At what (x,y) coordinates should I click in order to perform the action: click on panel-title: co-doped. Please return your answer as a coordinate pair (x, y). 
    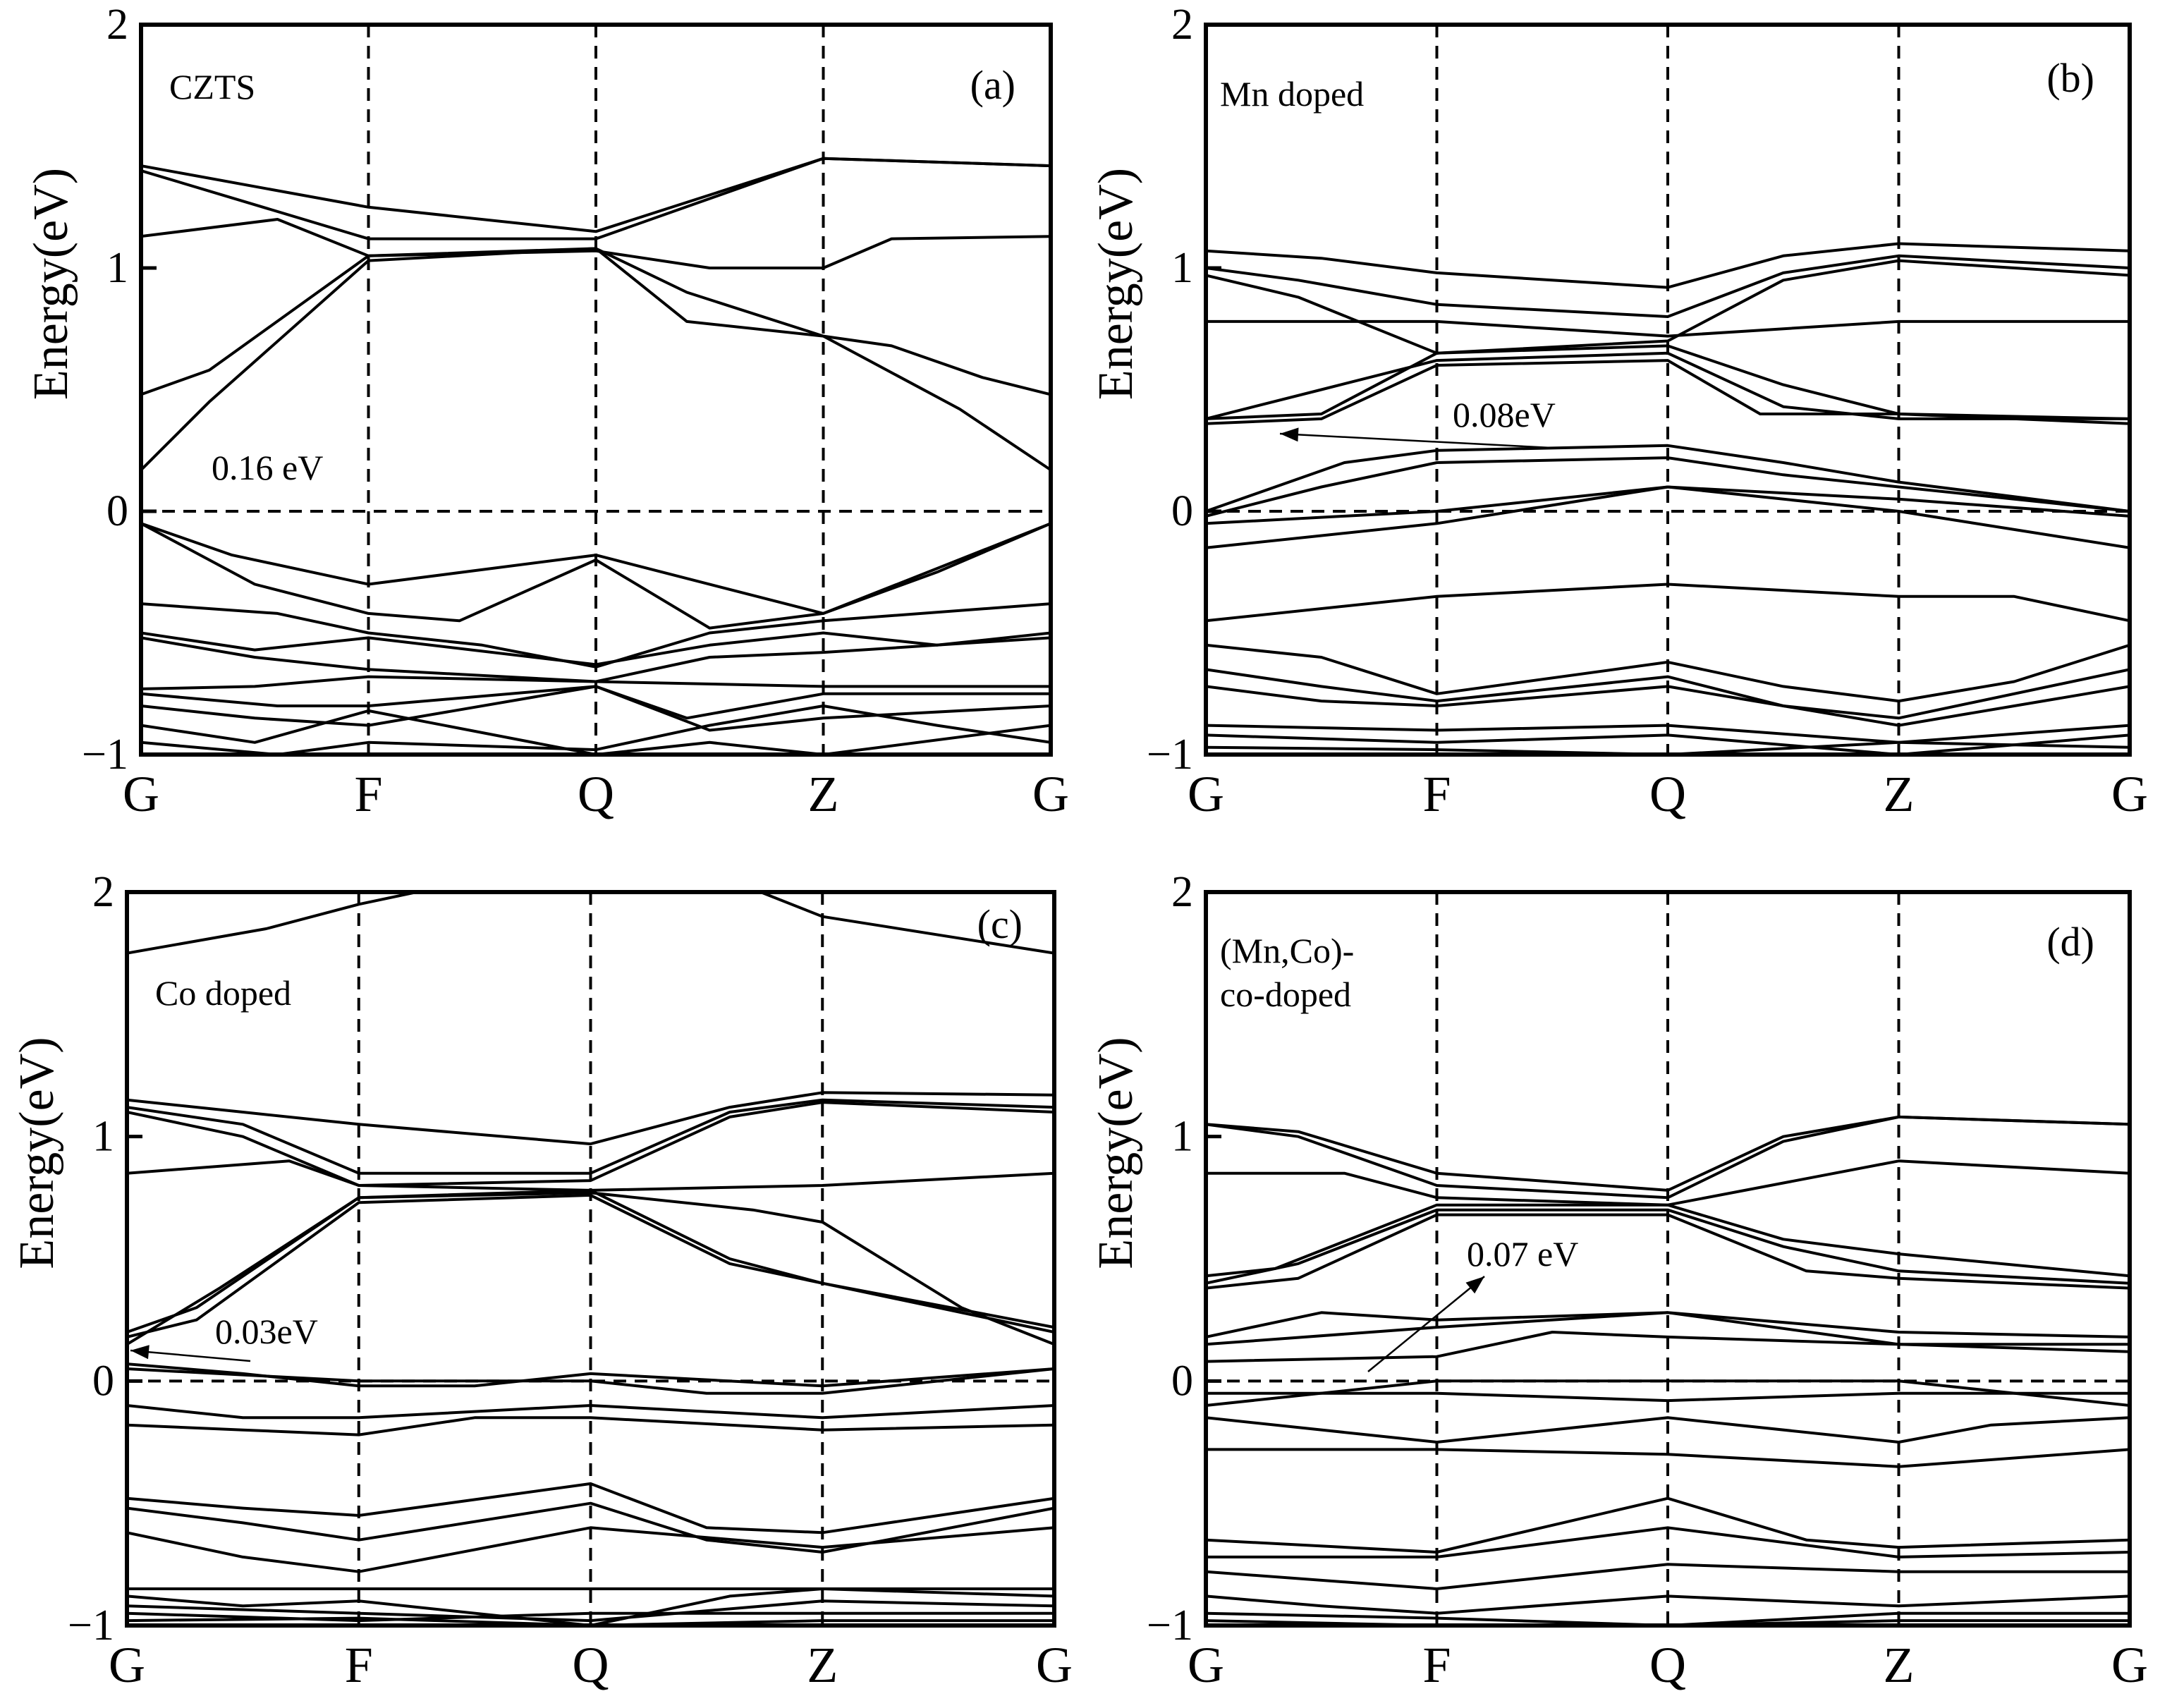
    Looking at the image, I should click on (1286, 994).